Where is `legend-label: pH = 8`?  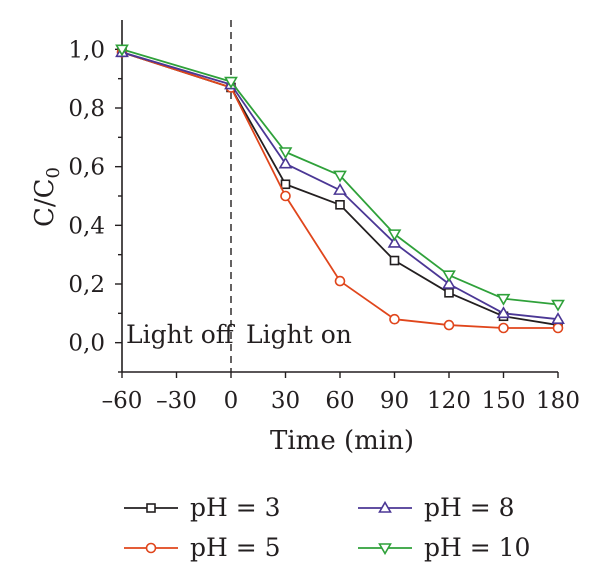
legend-label: pH = 8 is located at coordinates (469, 507).